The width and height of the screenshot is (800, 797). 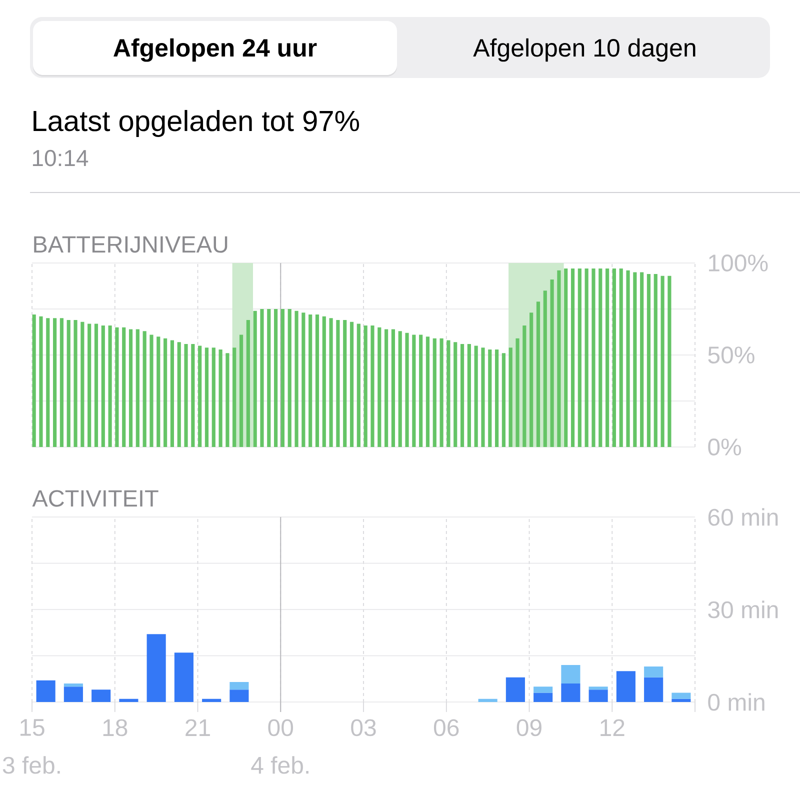 I want to click on chart-title: ACTIVITEIT, so click(x=95, y=498).